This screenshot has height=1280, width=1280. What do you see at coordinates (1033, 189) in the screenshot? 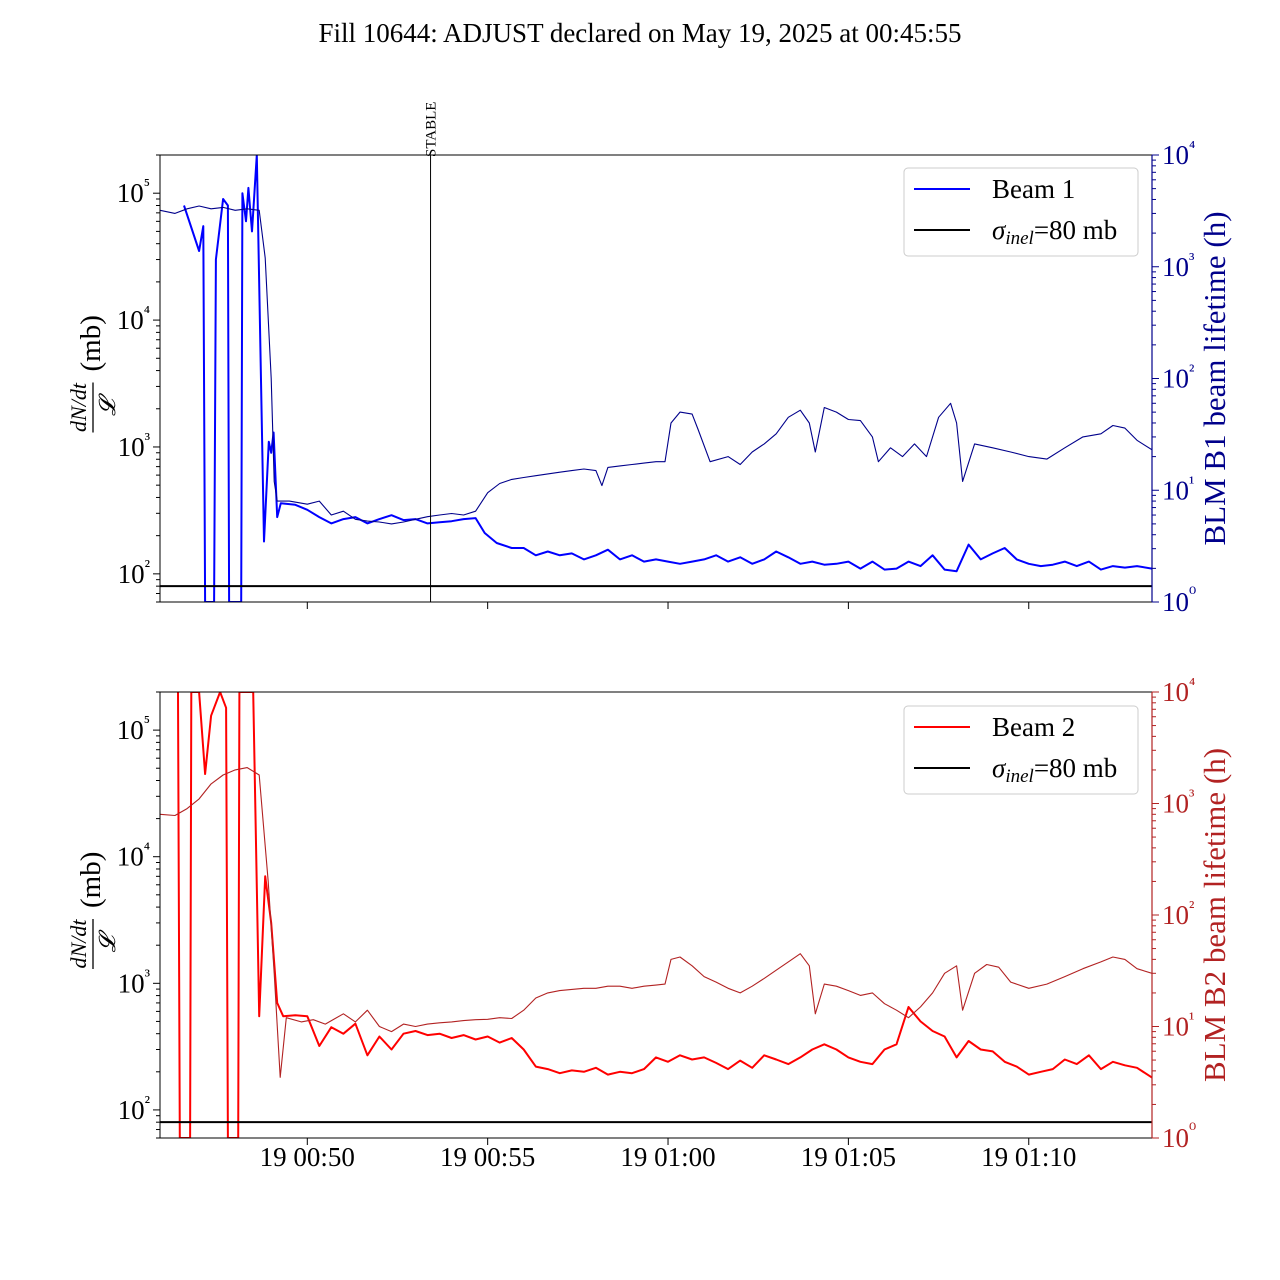
I see `legend-label: Beam 1` at bounding box center [1033, 189].